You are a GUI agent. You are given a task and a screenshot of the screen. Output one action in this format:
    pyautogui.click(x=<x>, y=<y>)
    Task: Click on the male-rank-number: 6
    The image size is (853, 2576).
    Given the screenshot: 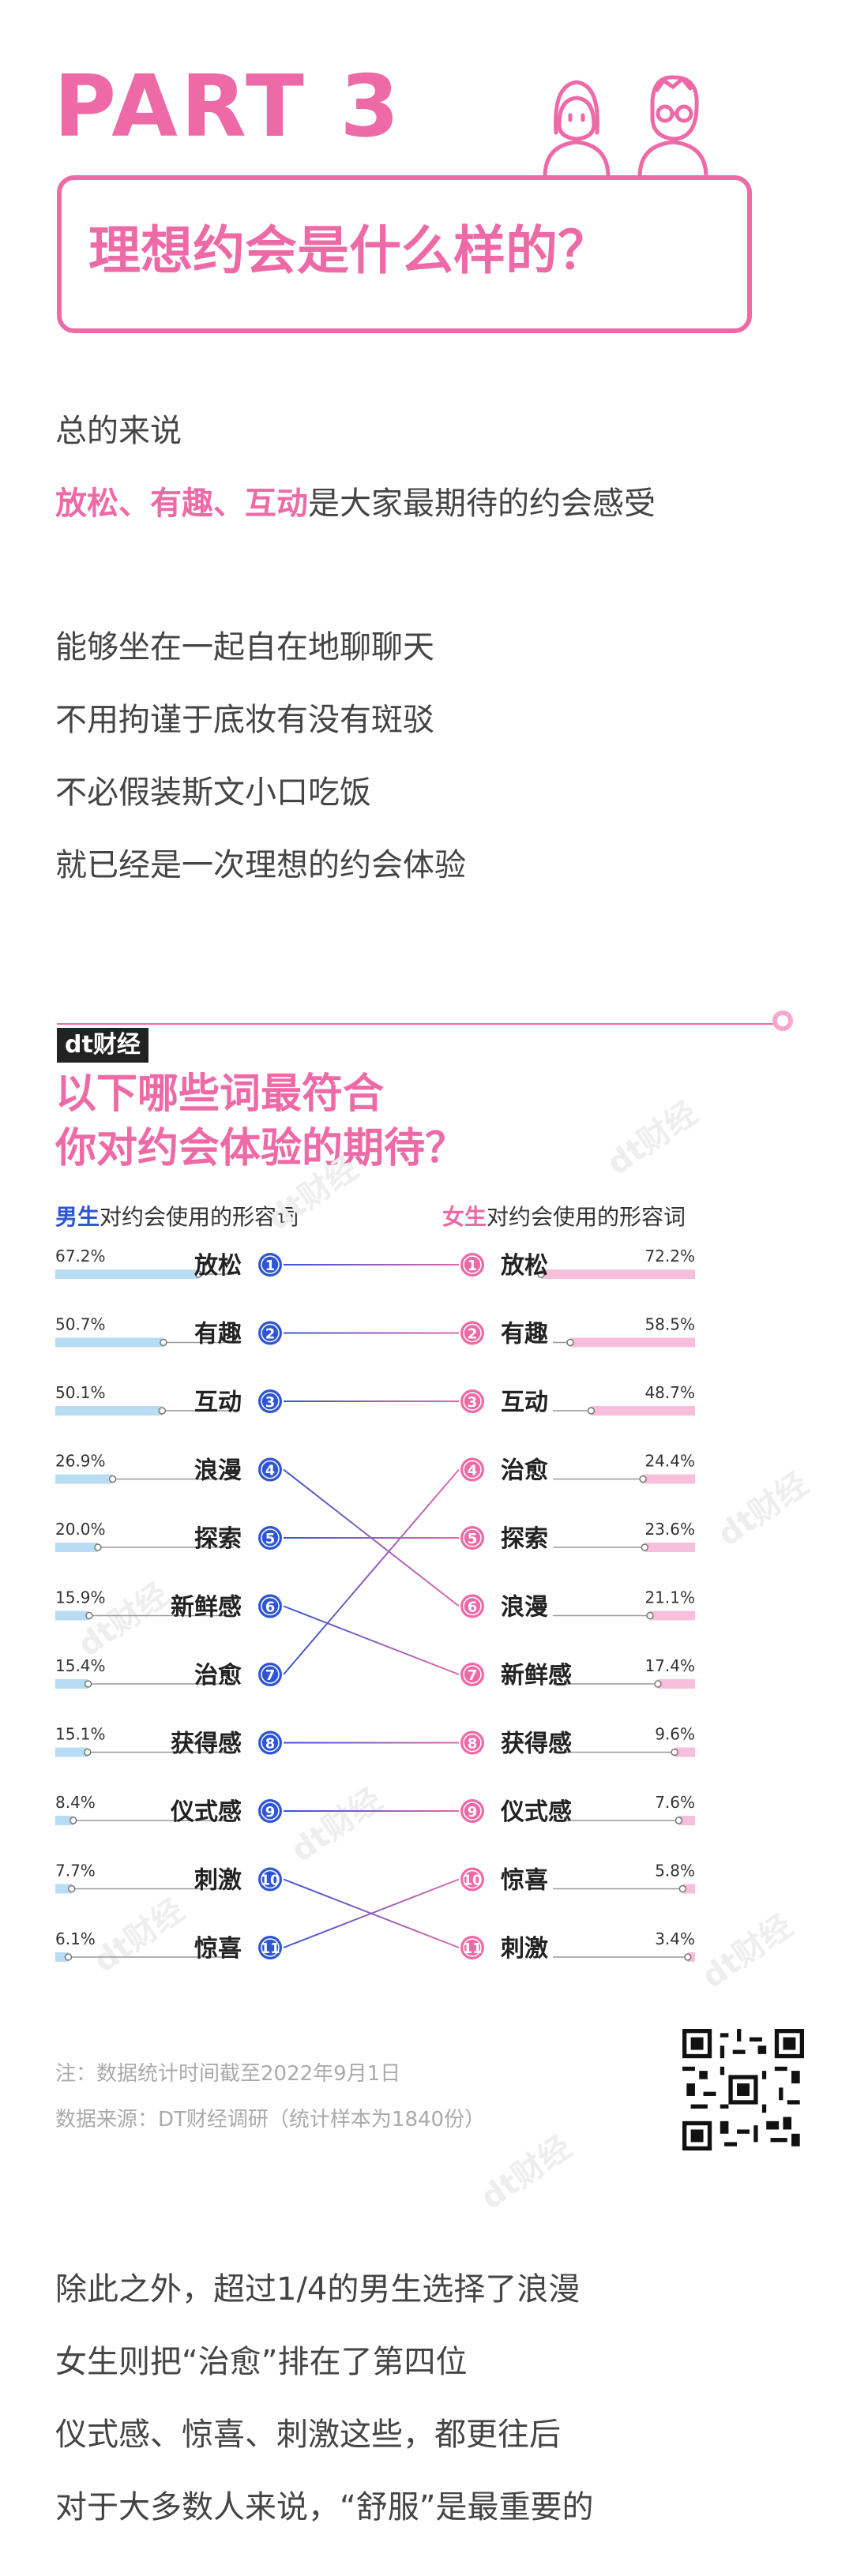 What is the action you would take?
    pyautogui.click(x=270, y=1607)
    